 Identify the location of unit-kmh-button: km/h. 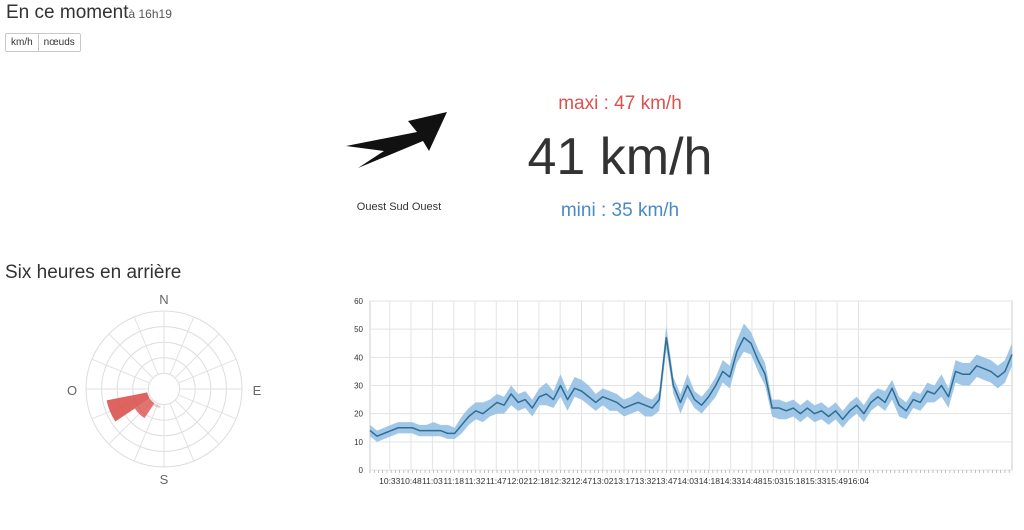
(22, 42).